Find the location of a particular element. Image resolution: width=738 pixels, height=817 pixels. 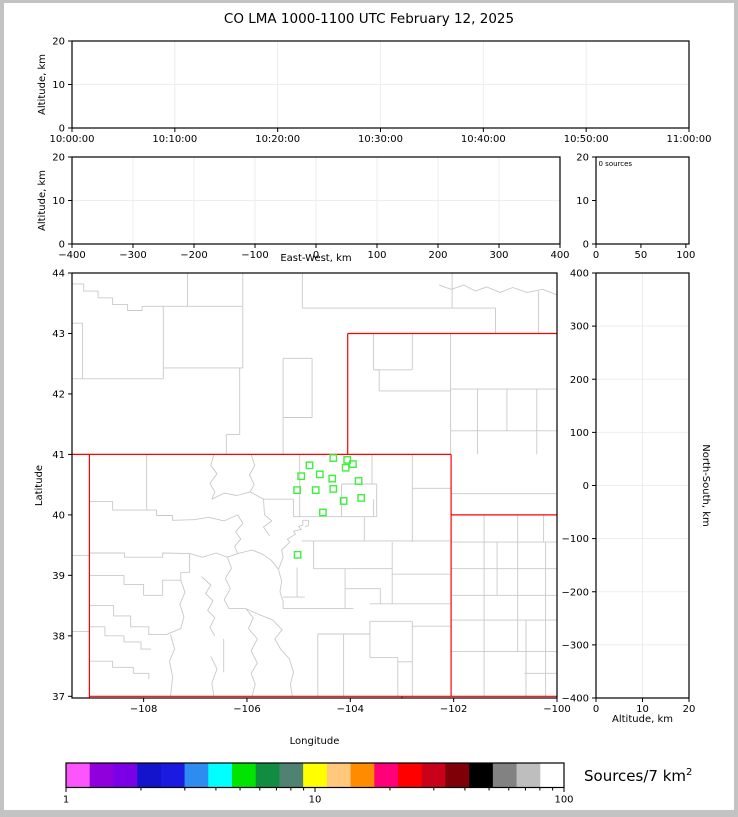

y-tick-label: 37 is located at coordinates (58, 697).